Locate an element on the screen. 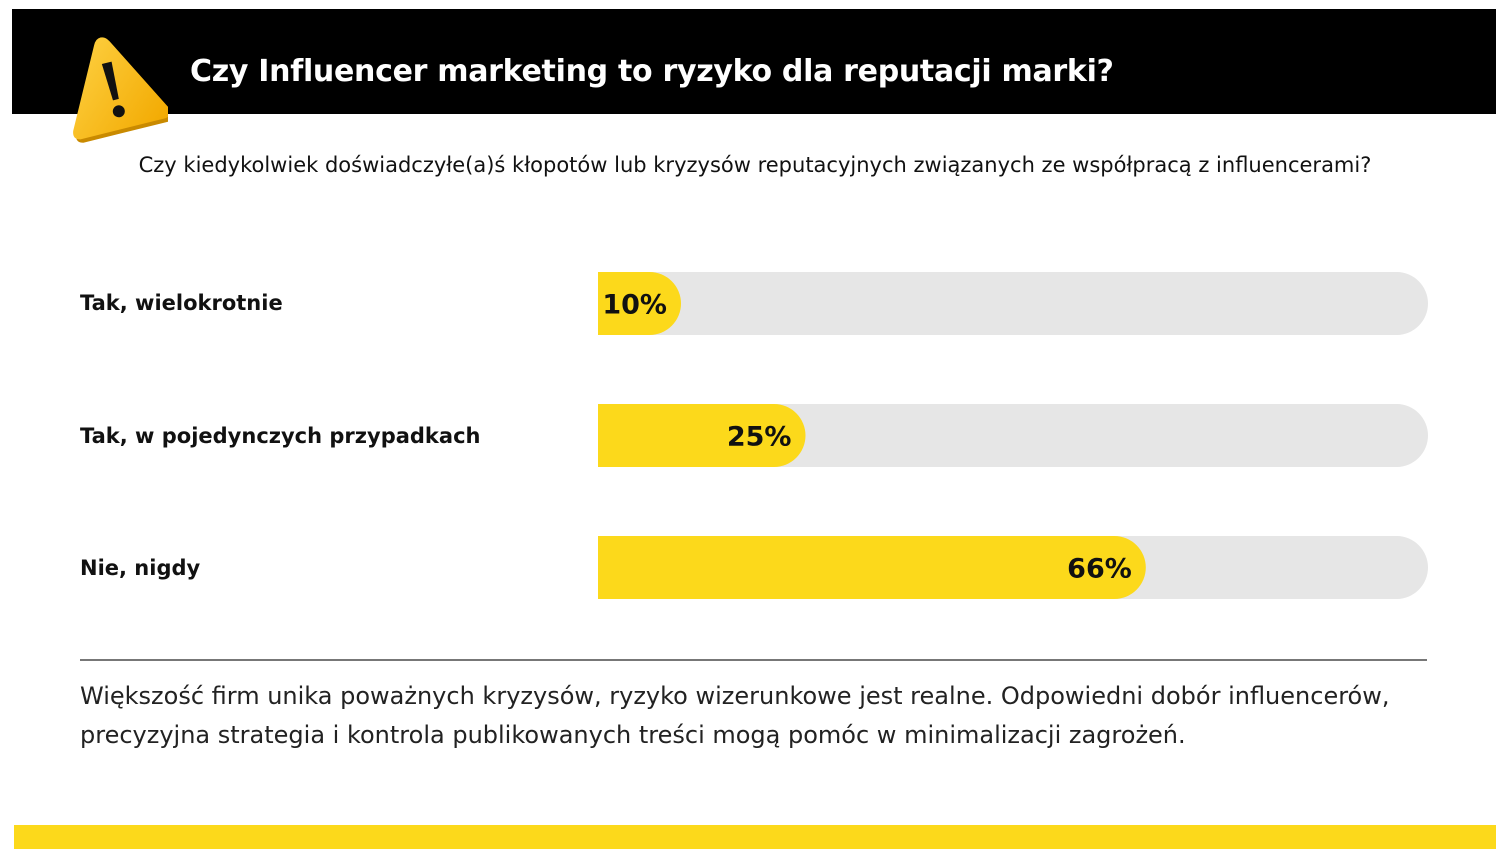  divider is located at coordinates (753, 660).